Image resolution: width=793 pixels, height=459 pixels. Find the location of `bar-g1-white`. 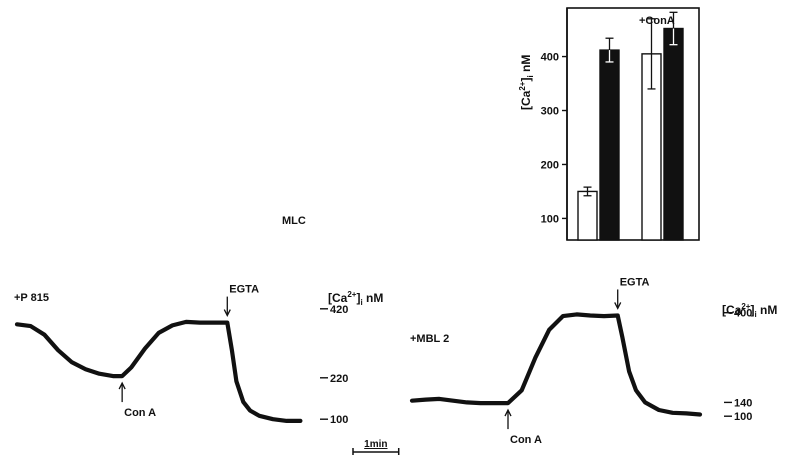

bar-g1-white is located at coordinates (587, 215).